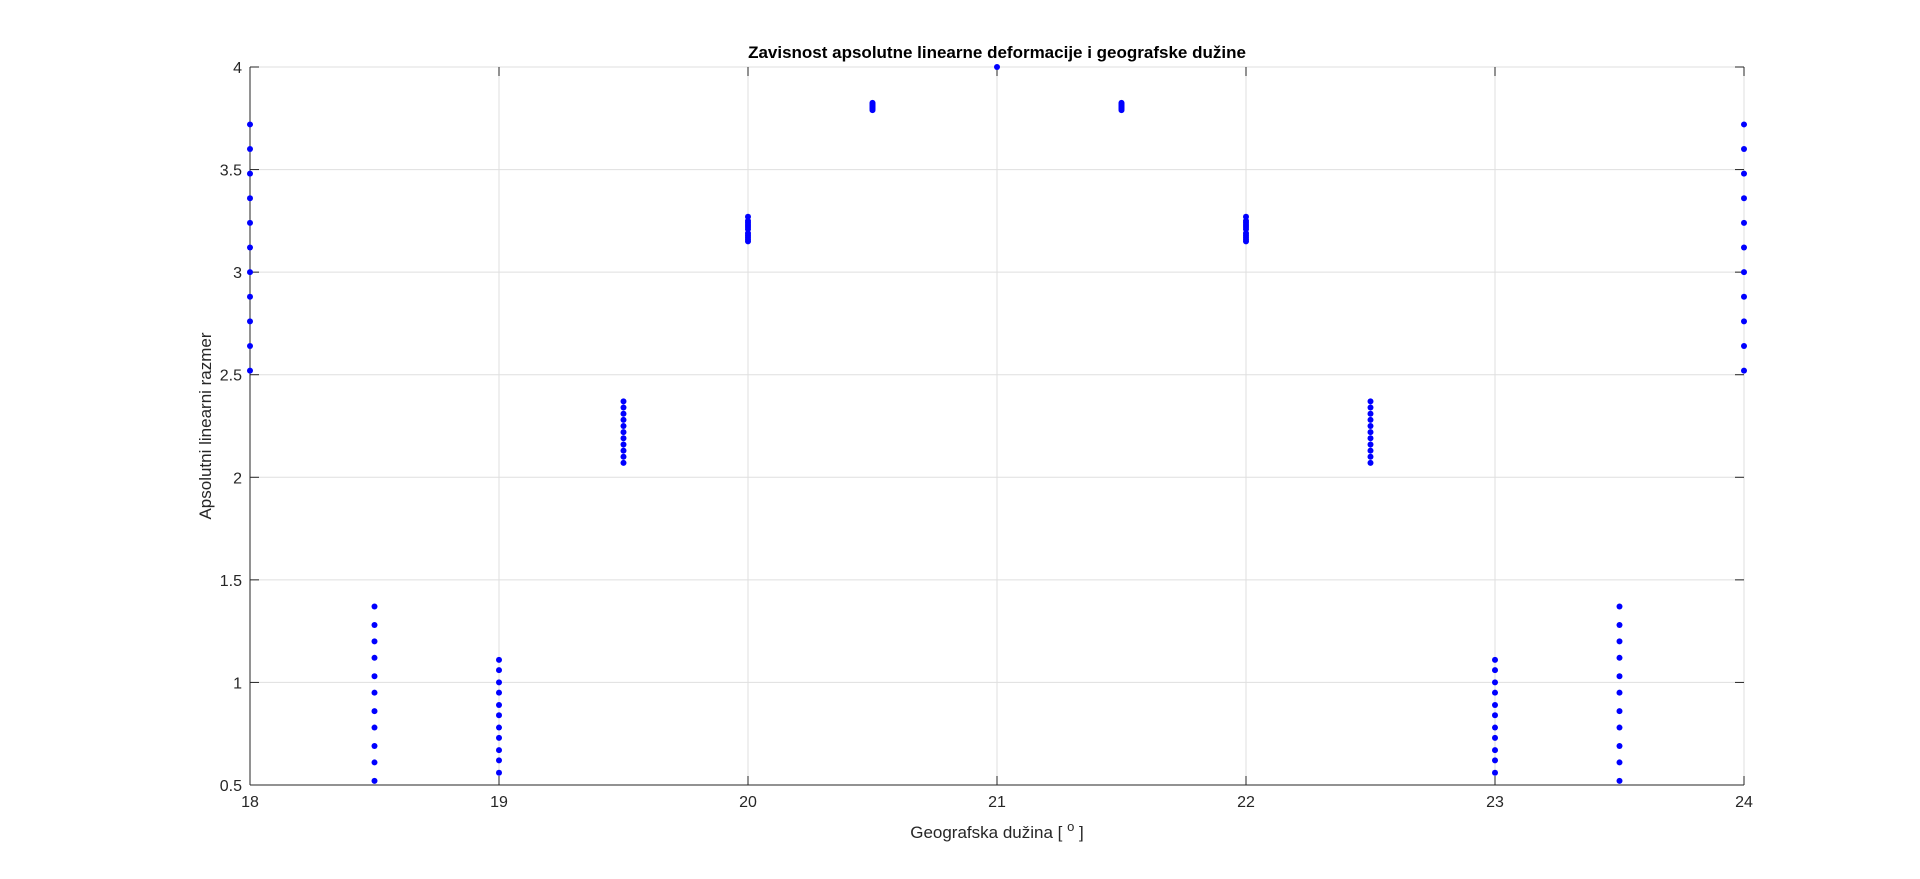  Describe the element at coordinates (997, 802) in the screenshot. I see `x-tick-label: 21` at that location.